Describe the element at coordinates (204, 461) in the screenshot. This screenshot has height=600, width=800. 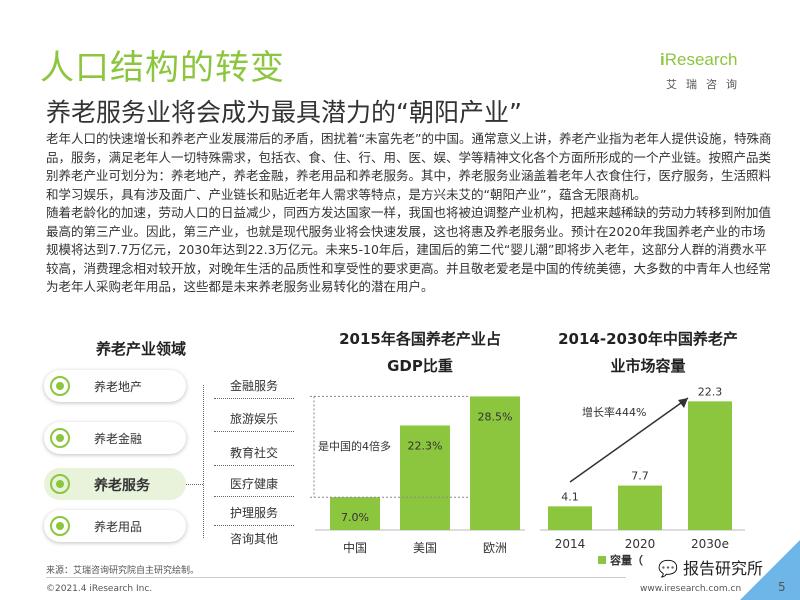
I see `services-bracket` at that location.